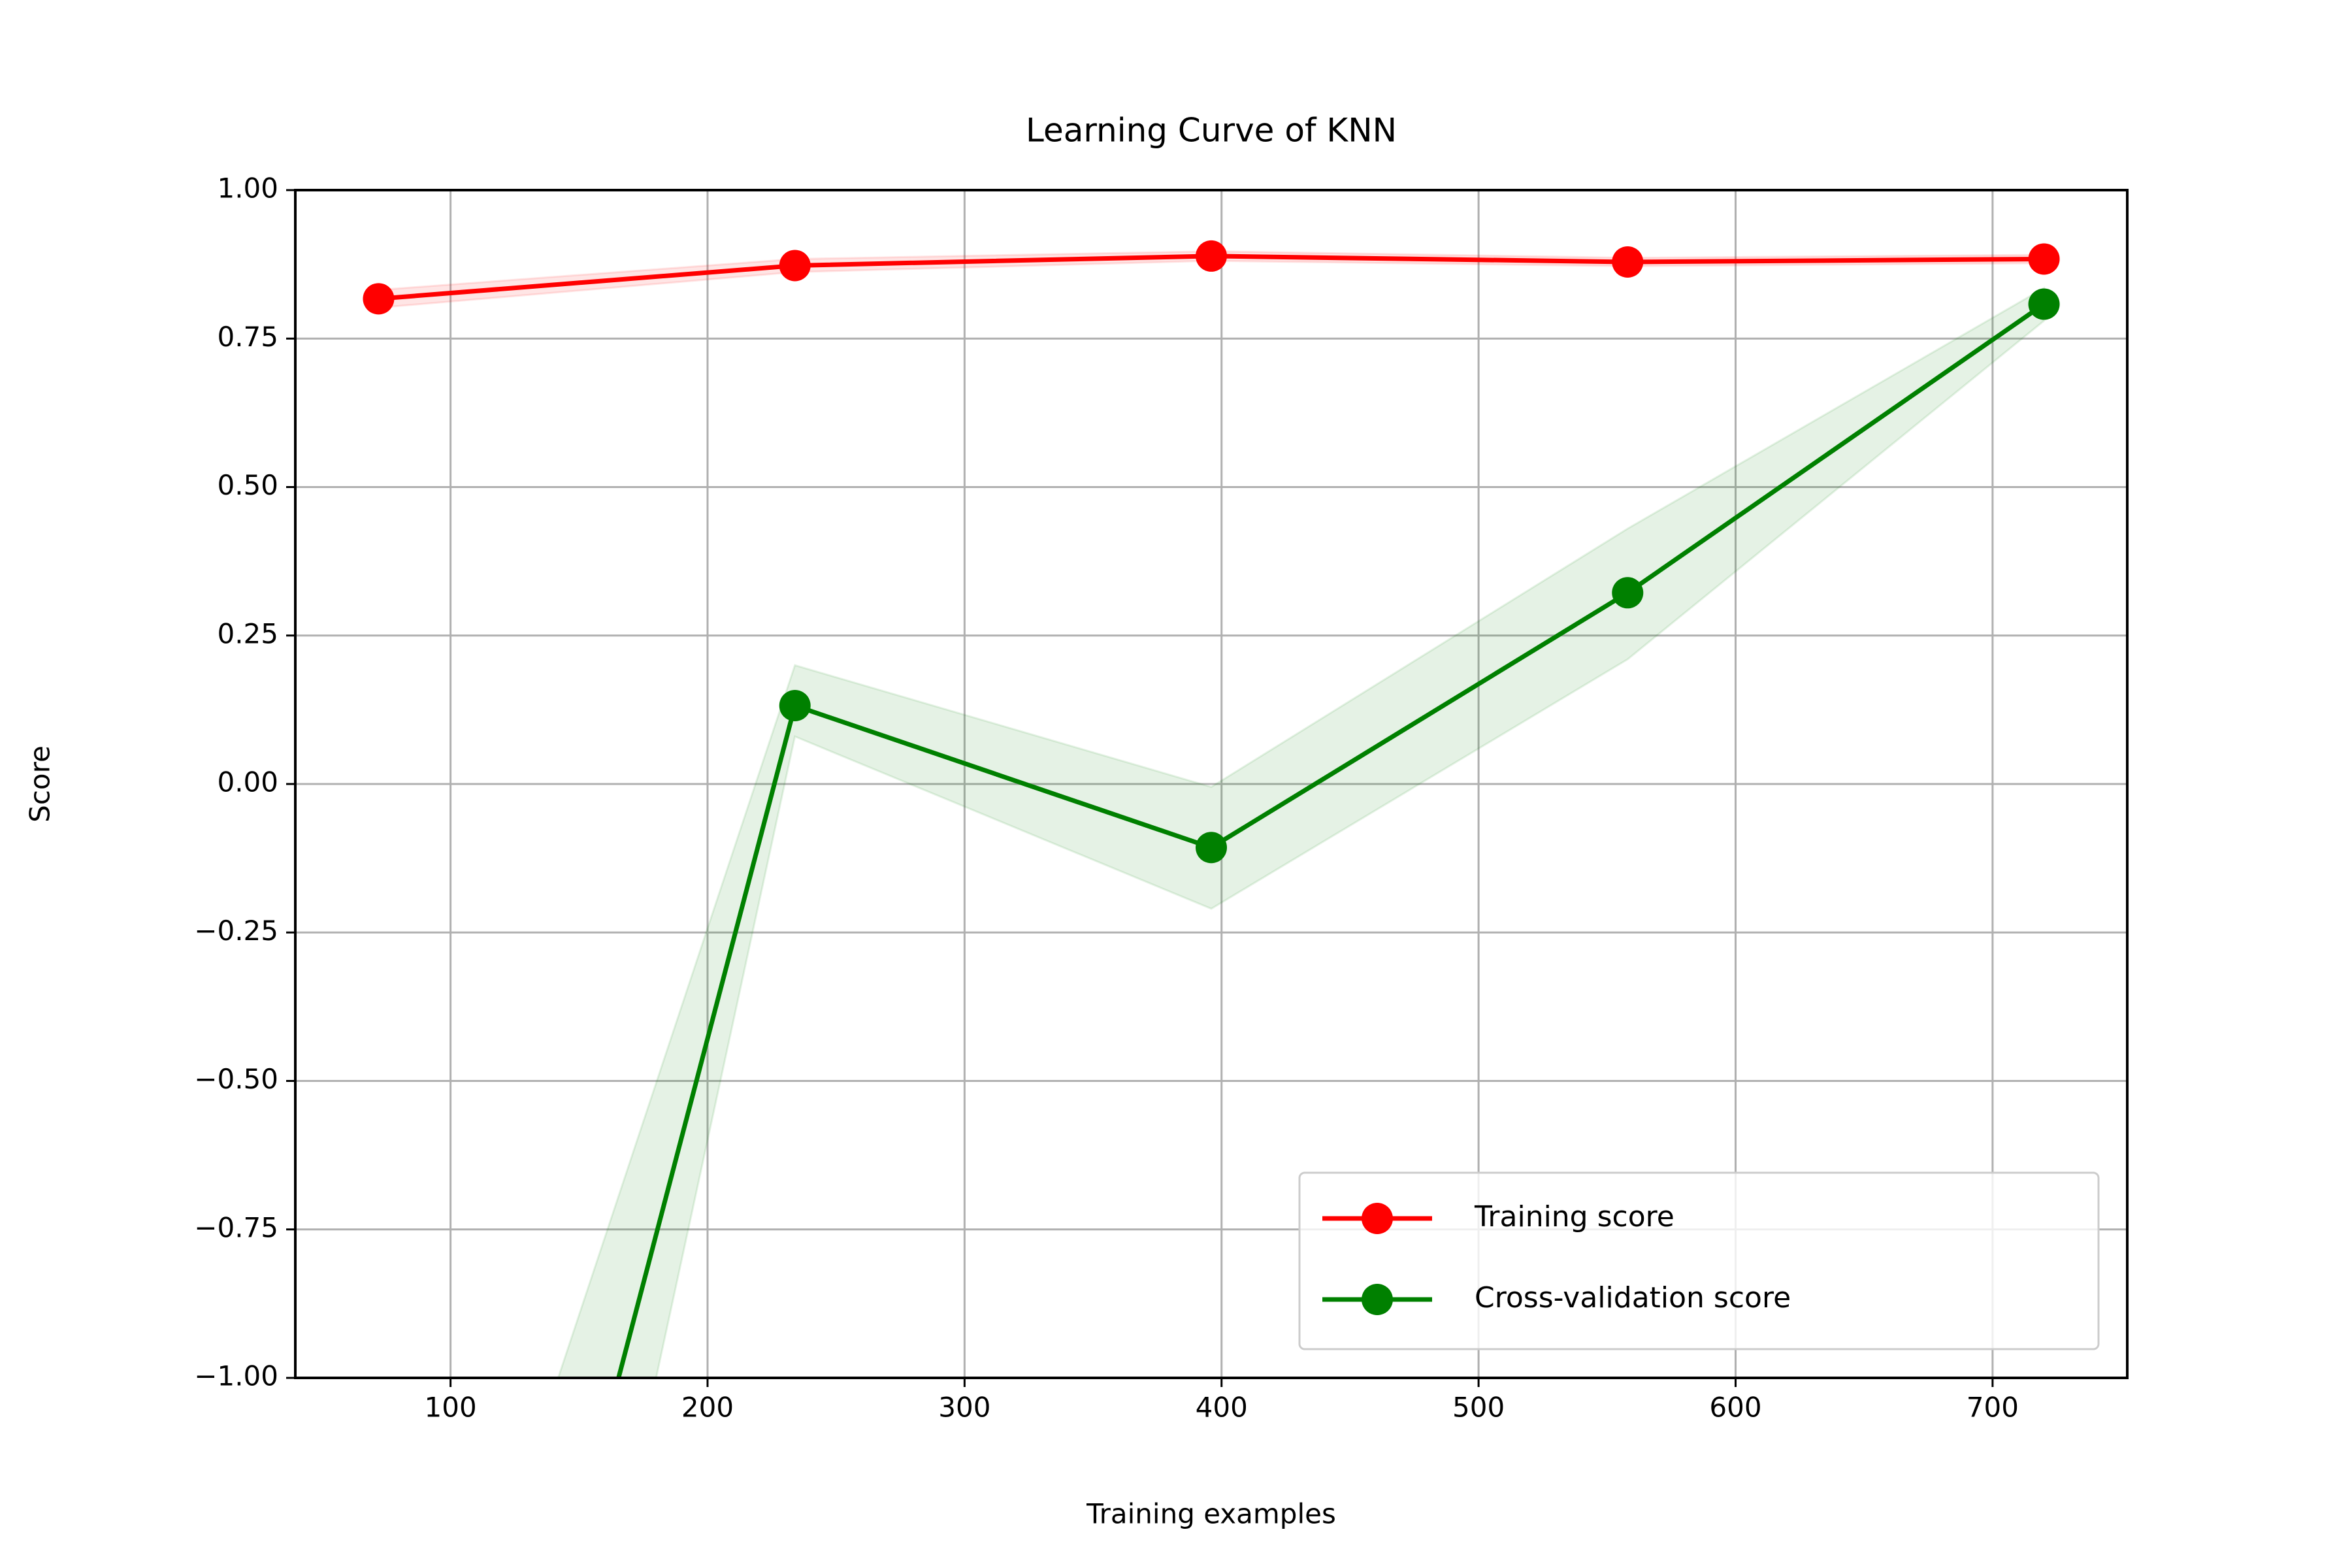 Image resolution: width=2352 pixels, height=1568 pixels. Describe the element at coordinates (451, 1408) in the screenshot. I see `x-tick-label: 100` at that location.